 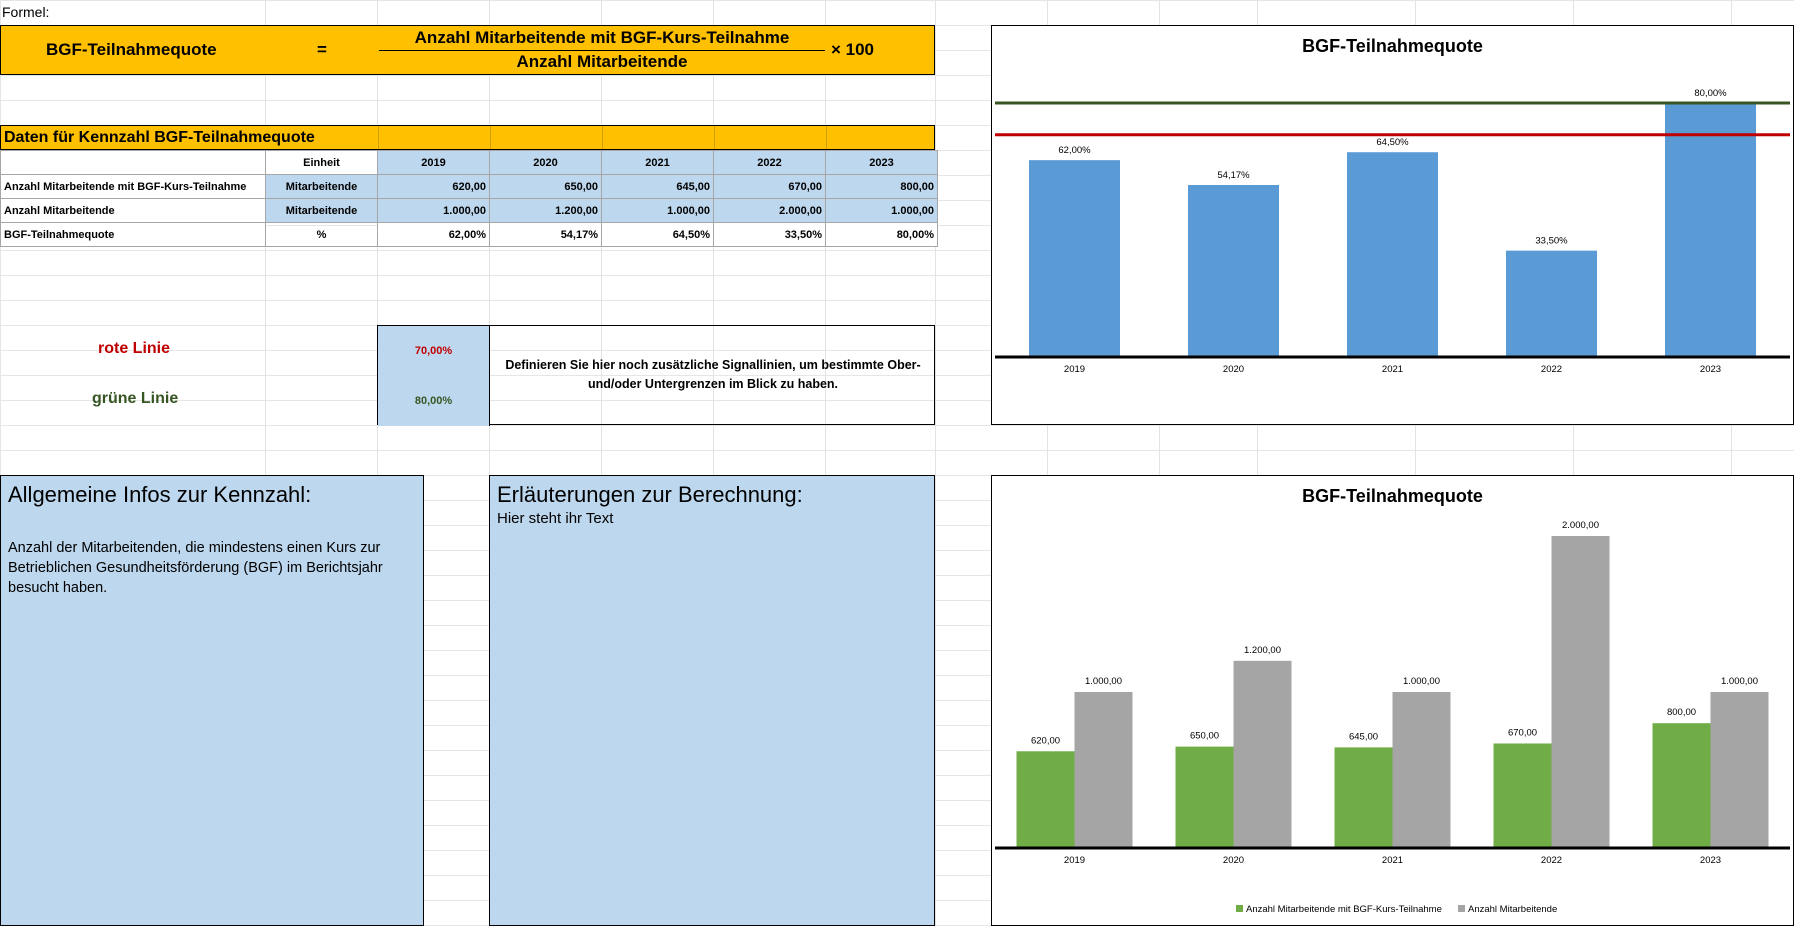 I want to click on data-section-title: Daten für Kennzahl BGF-Teilnahmequote, so click(x=159, y=137).